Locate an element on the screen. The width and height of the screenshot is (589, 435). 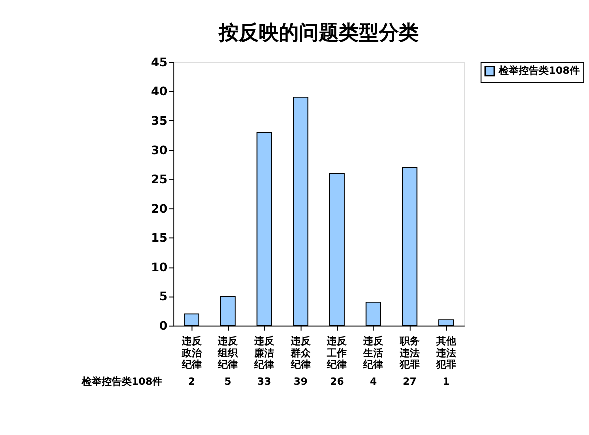
y-tick-label: 25 is located at coordinates (159, 179).